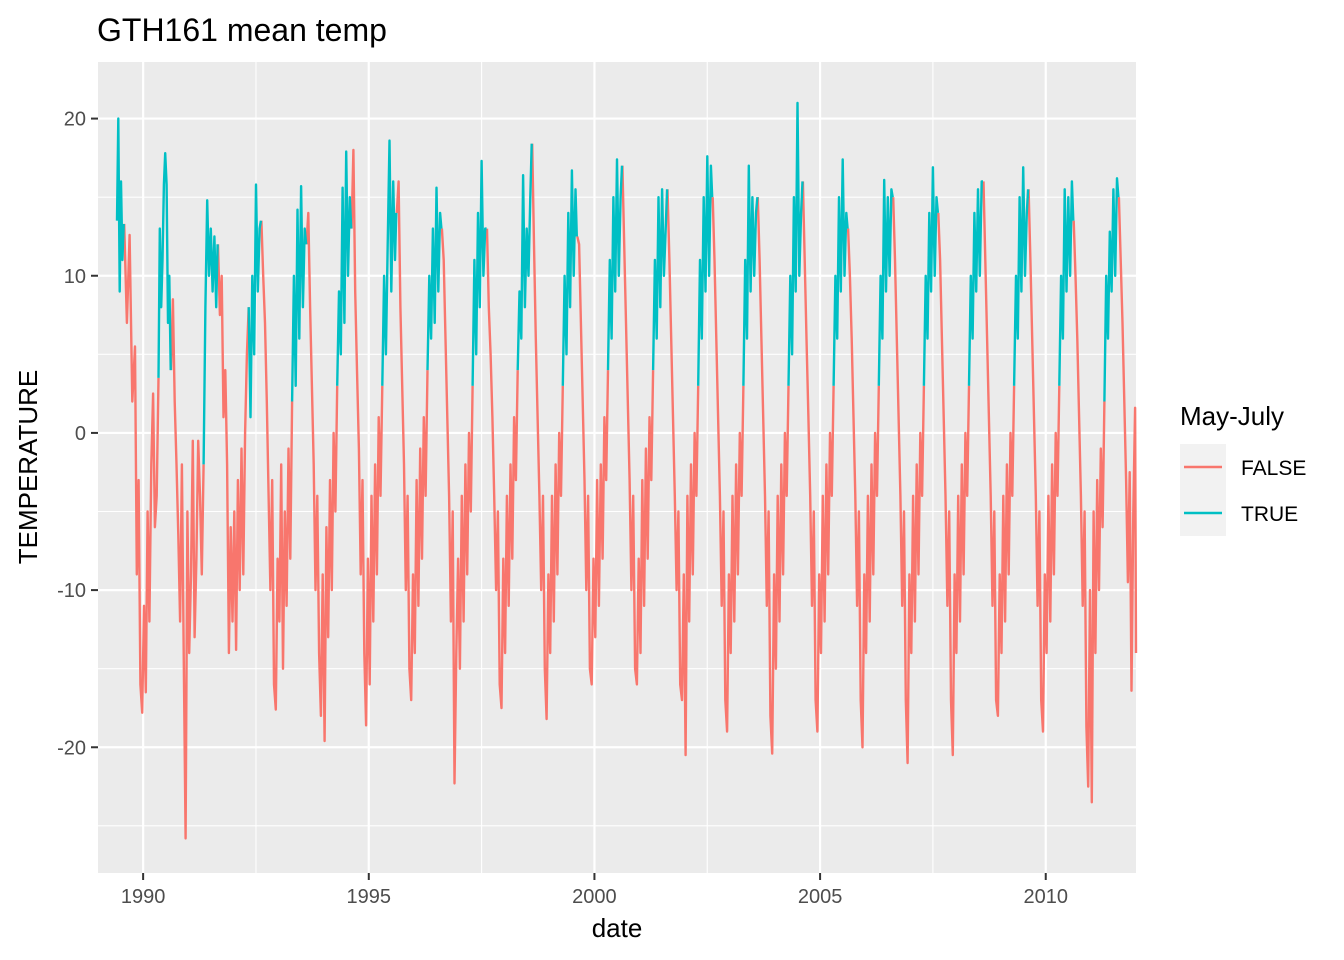 This screenshot has width=1344, height=960. Describe the element at coordinates (1239, 513) in the screenshot. I see `legend-entry-true: TRUE` at that location.